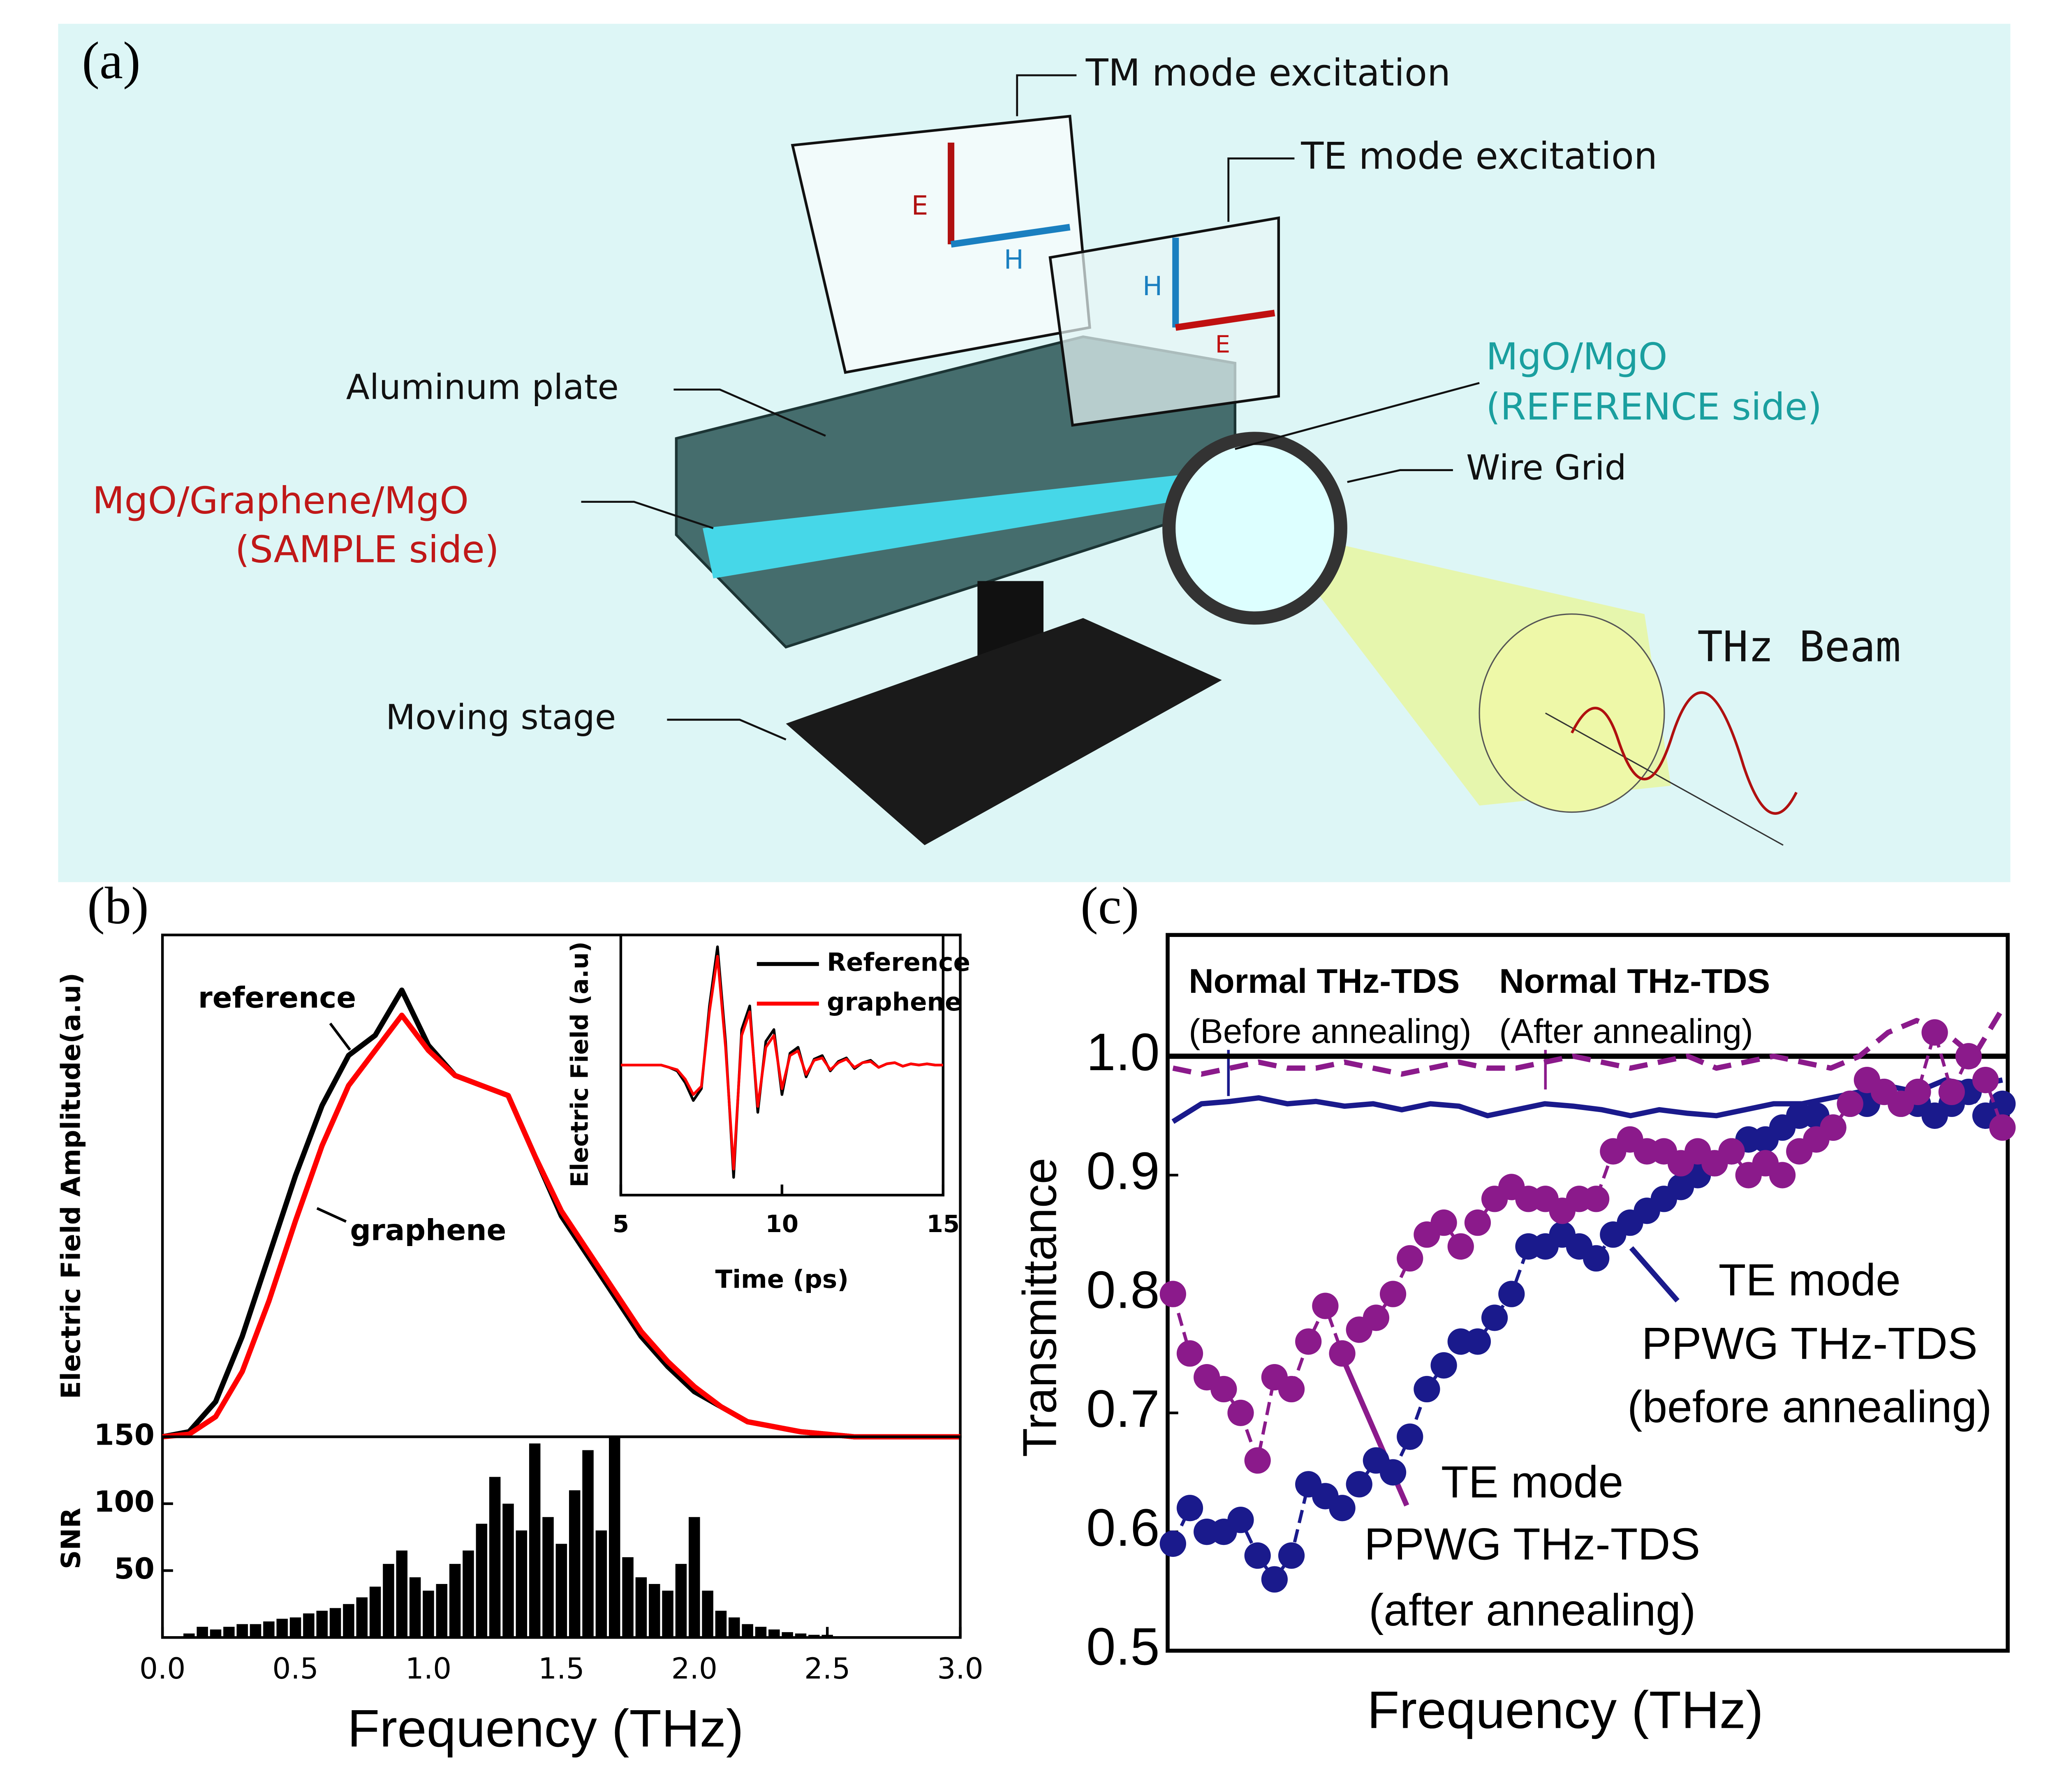 This screenshot has width=2050, height=1792. What do you see at coordinates (162, 1668) in the screenshot?
I see `x-tick-label: 0.0` at bounding box center [162, 1668].